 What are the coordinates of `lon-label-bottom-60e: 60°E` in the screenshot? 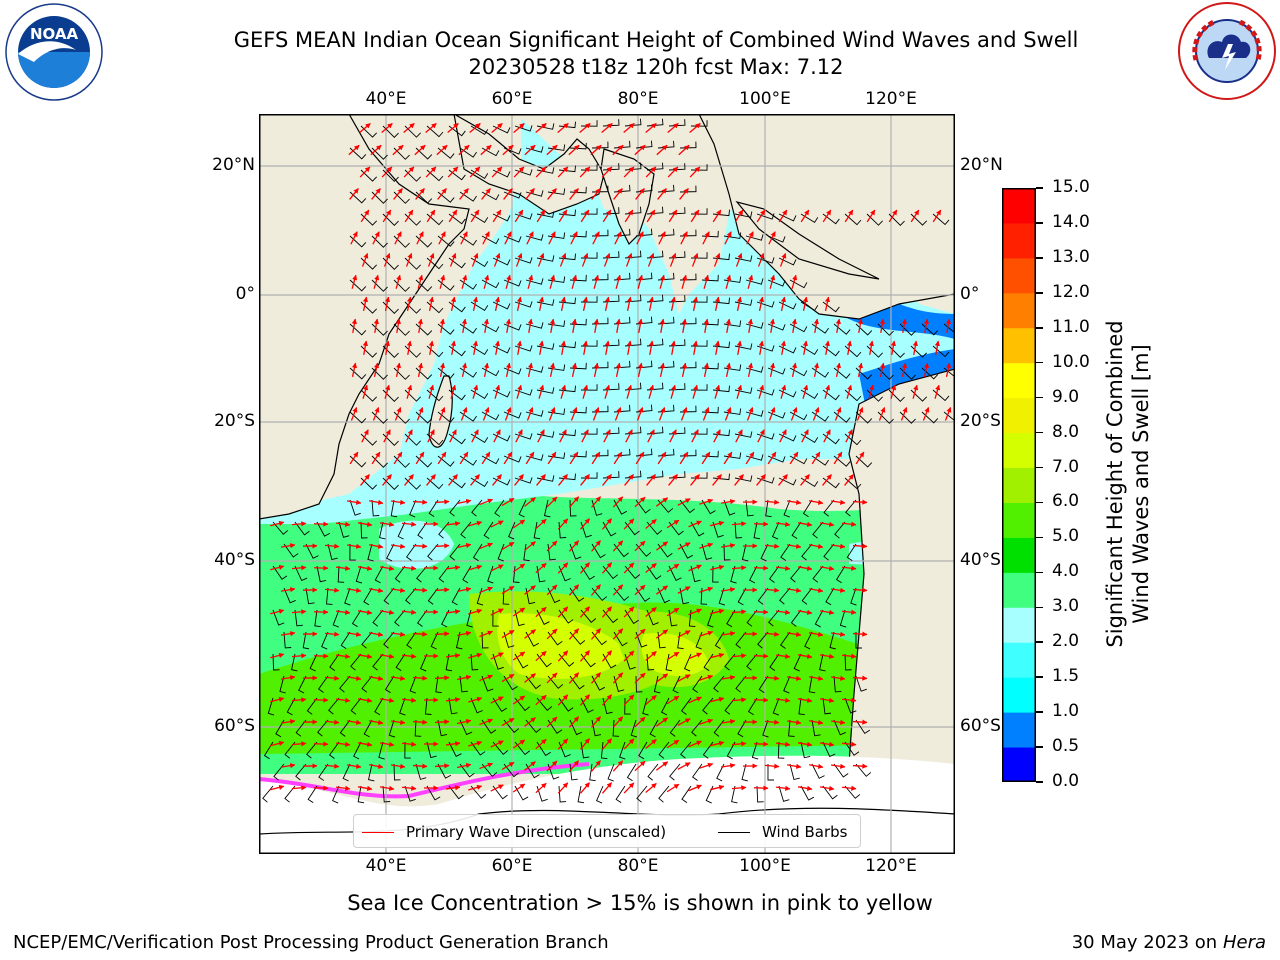 It's located at (512, 866).